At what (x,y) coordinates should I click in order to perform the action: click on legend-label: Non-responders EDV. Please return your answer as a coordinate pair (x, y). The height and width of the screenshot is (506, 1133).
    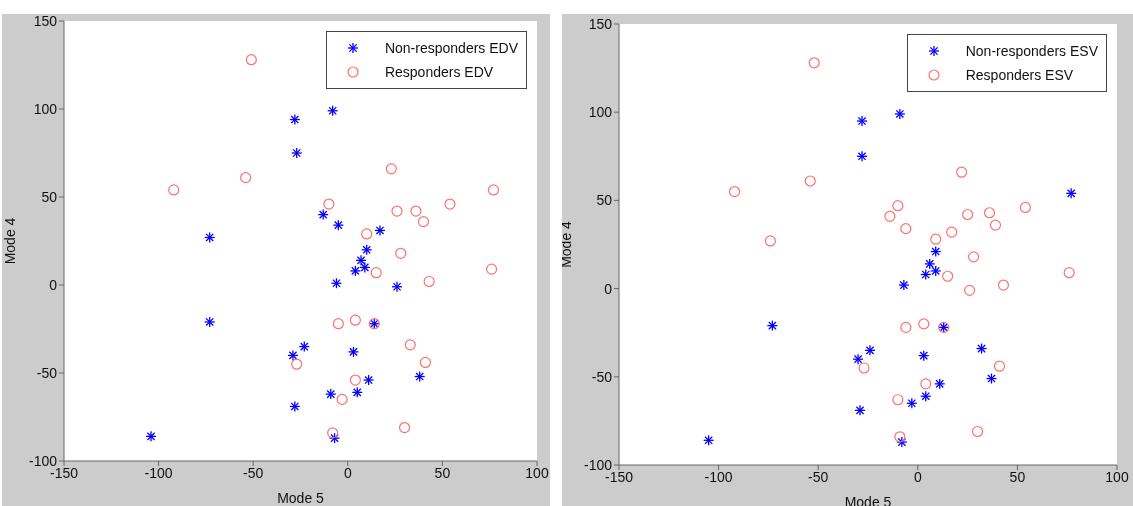
    Looking at the image, I should click on (451, 48).